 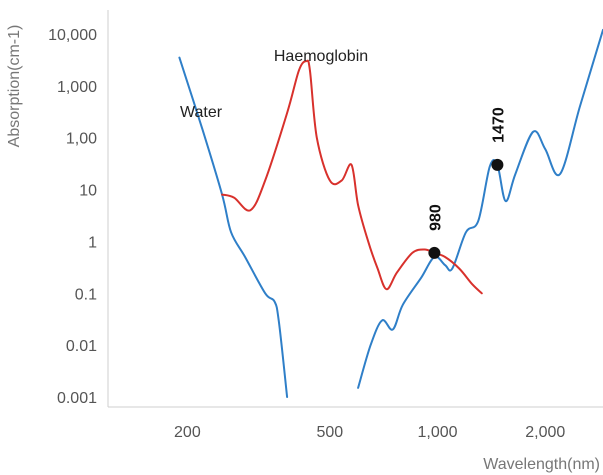 What do you see at coordinates (14, 86) in the screenshot?
I see `y-axis-title: Absorption(cm-1)` at bounding box center [14, 86].